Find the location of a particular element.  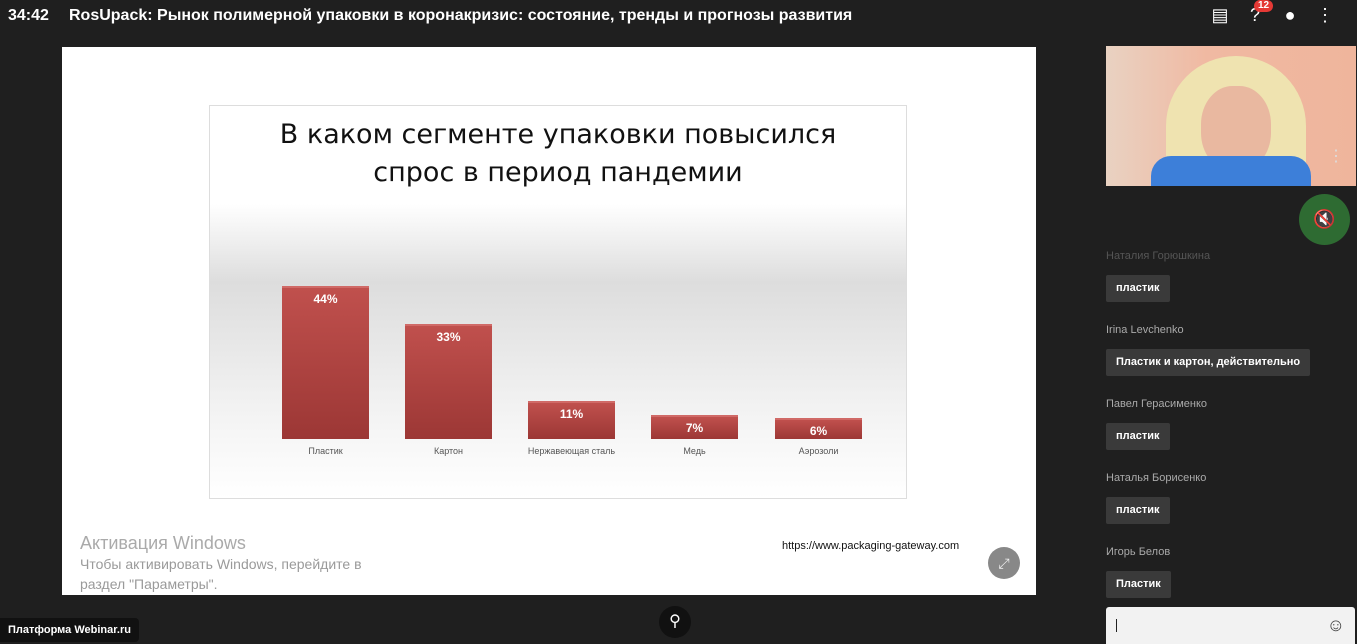

zoom-in-button: ⚲ is located at coordinates (675, 622).